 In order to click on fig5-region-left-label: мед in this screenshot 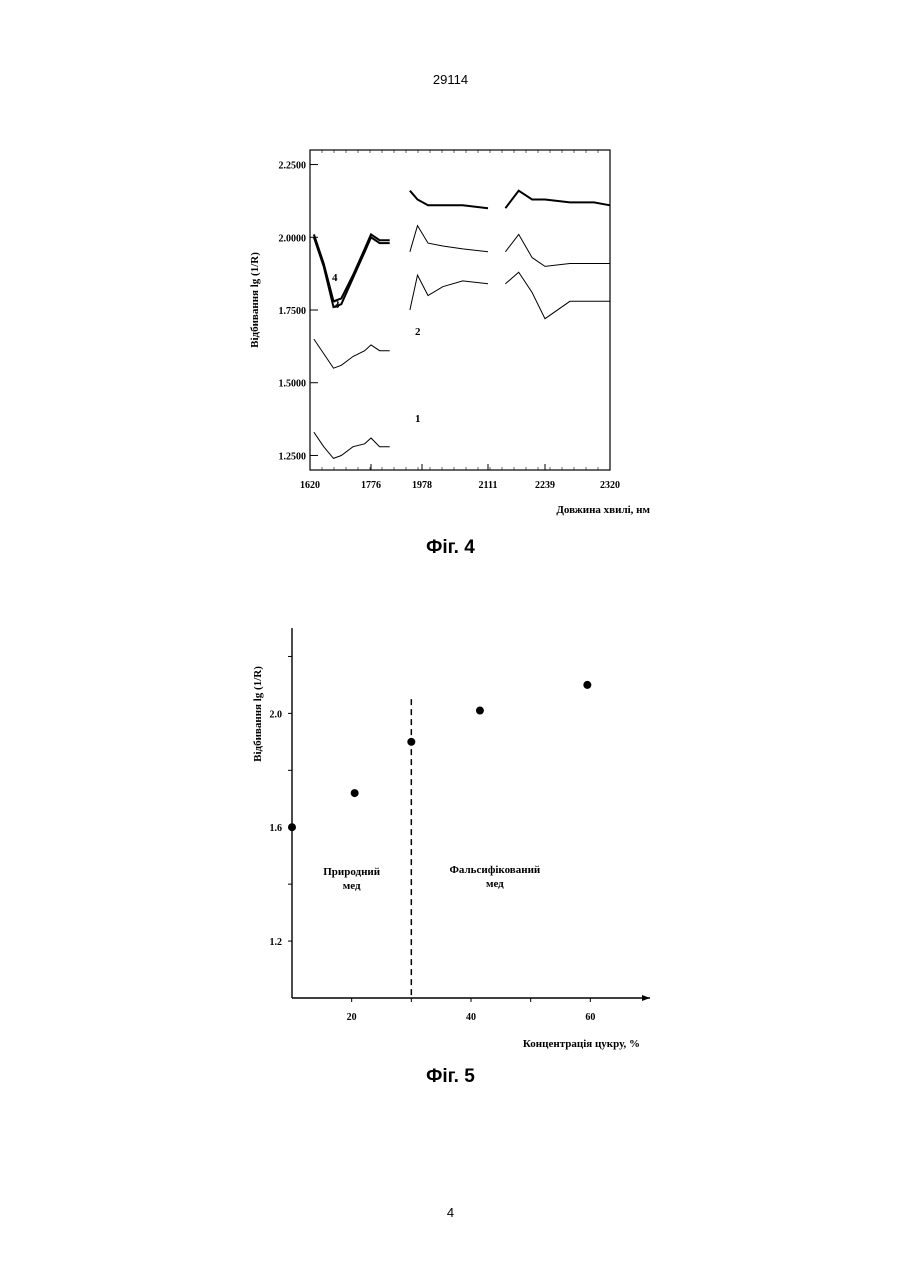, I will do `click(352, 886)`.